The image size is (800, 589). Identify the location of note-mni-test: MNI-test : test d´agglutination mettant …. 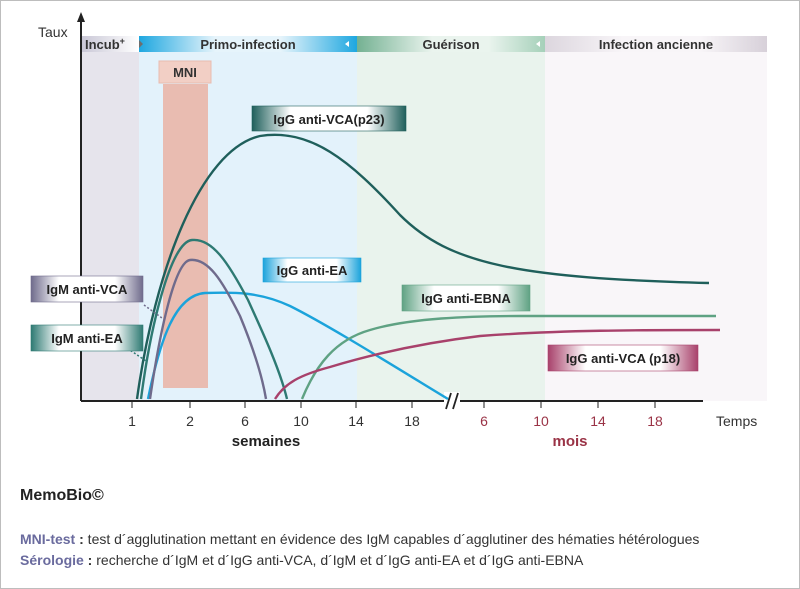
(359, 539).